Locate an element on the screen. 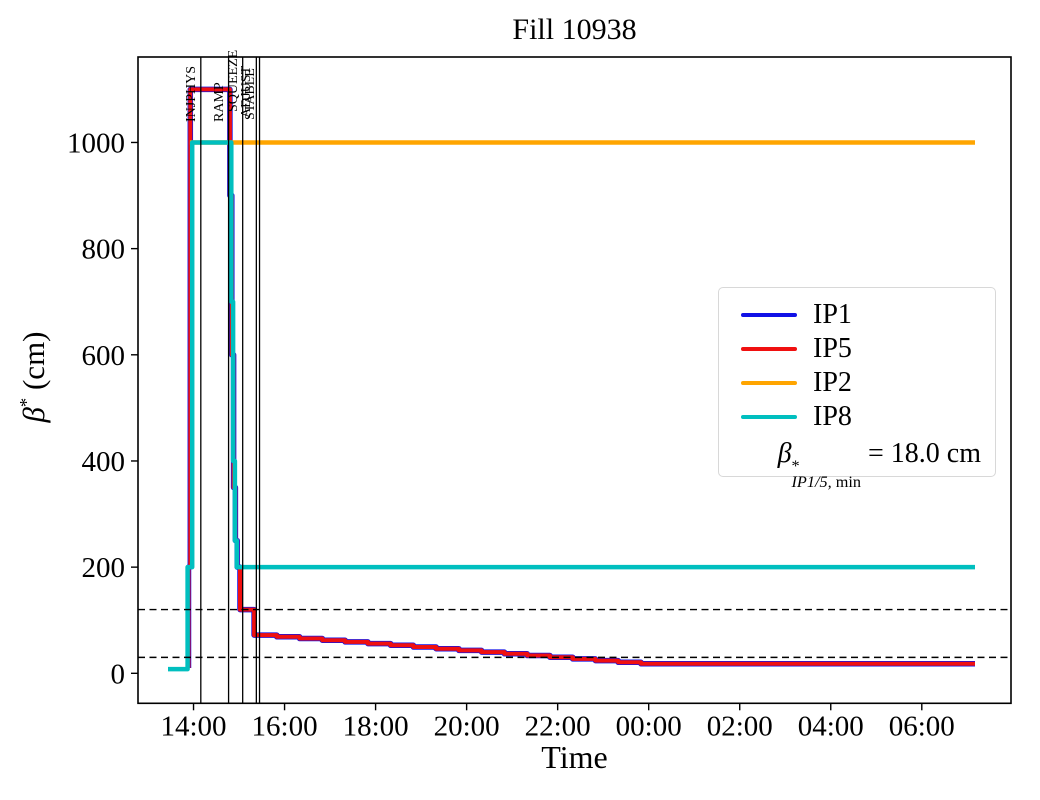 Image resolution: width=1040 pixels, height=800 pixels. legend-row-ip5: IP5 is located at coordinates (863, 349).